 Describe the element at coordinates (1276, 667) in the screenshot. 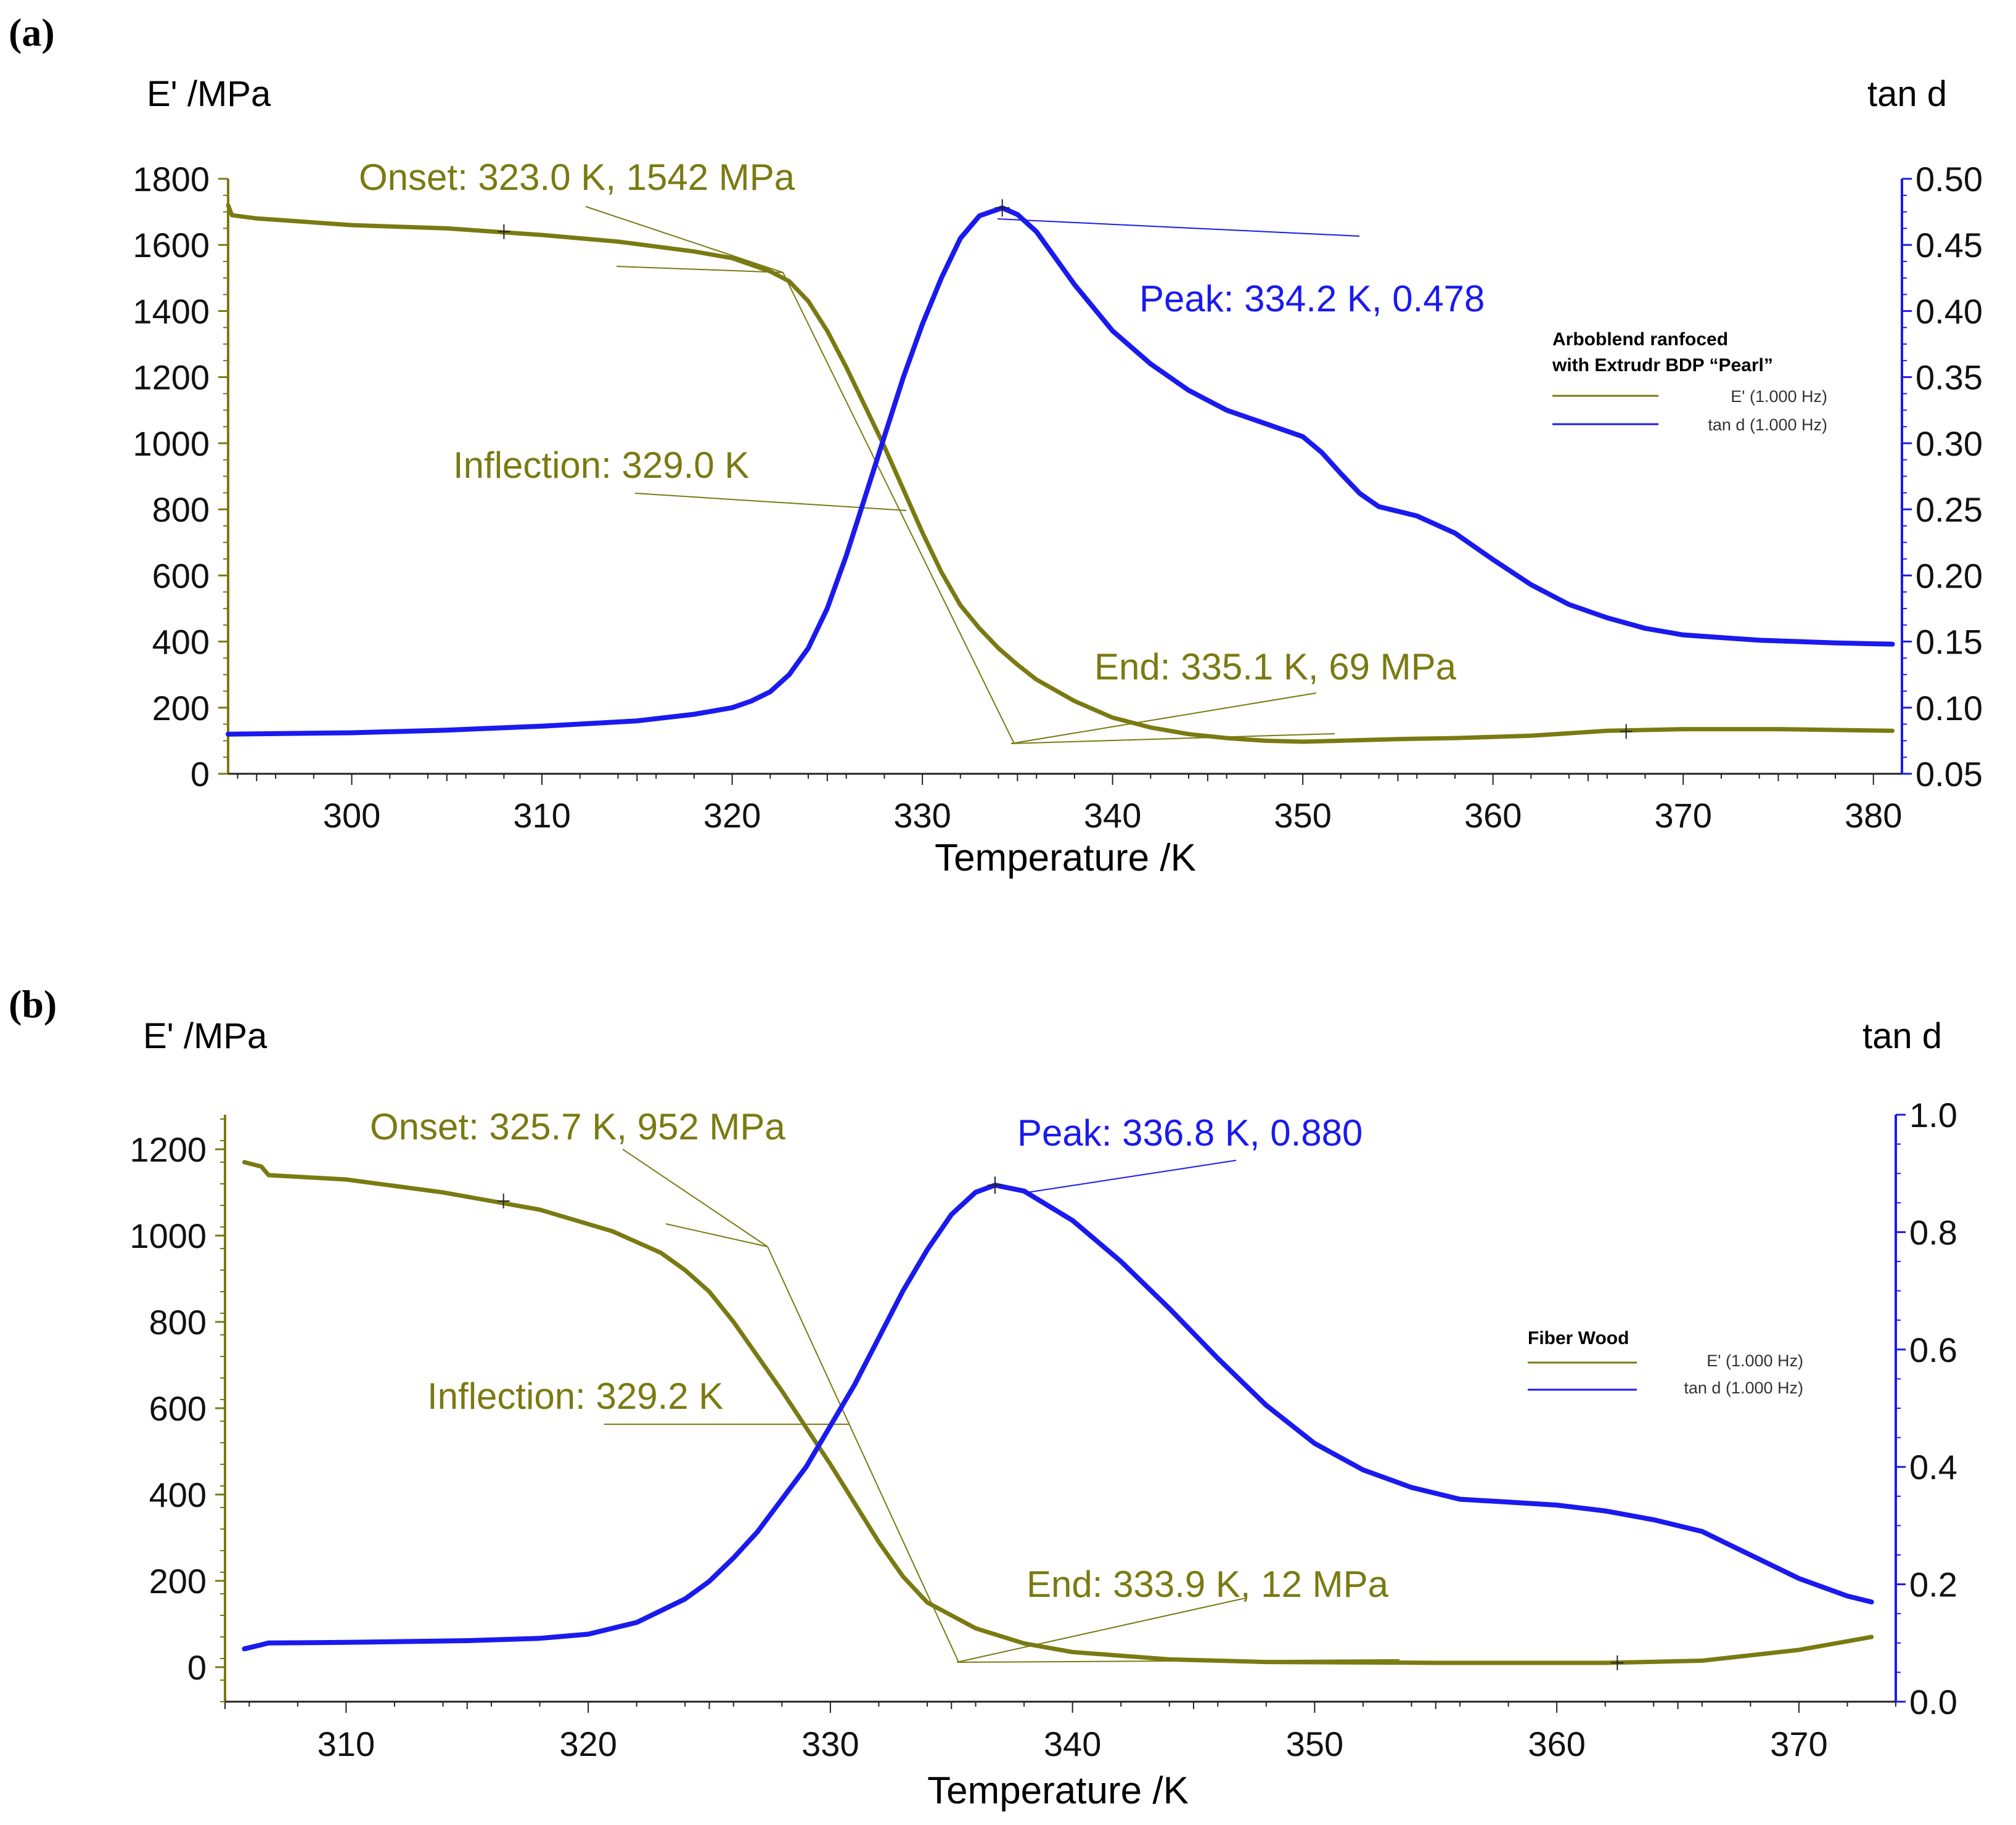

I see `end-annotation-label: End: 335.1 K, 69 MPa` at that location.